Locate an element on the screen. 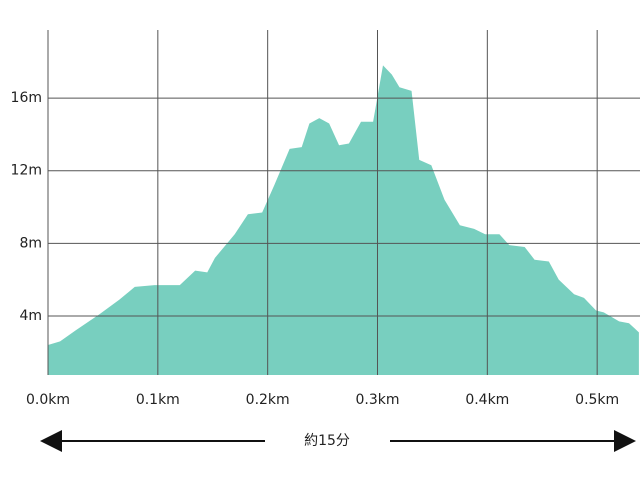  duration-arrow: 約15分 is located at coordinates (338, 441).